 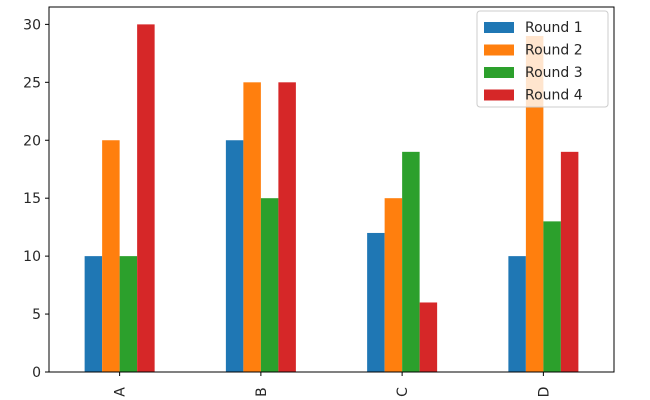 I want to click on legend-box, so click(x=542, y=59).